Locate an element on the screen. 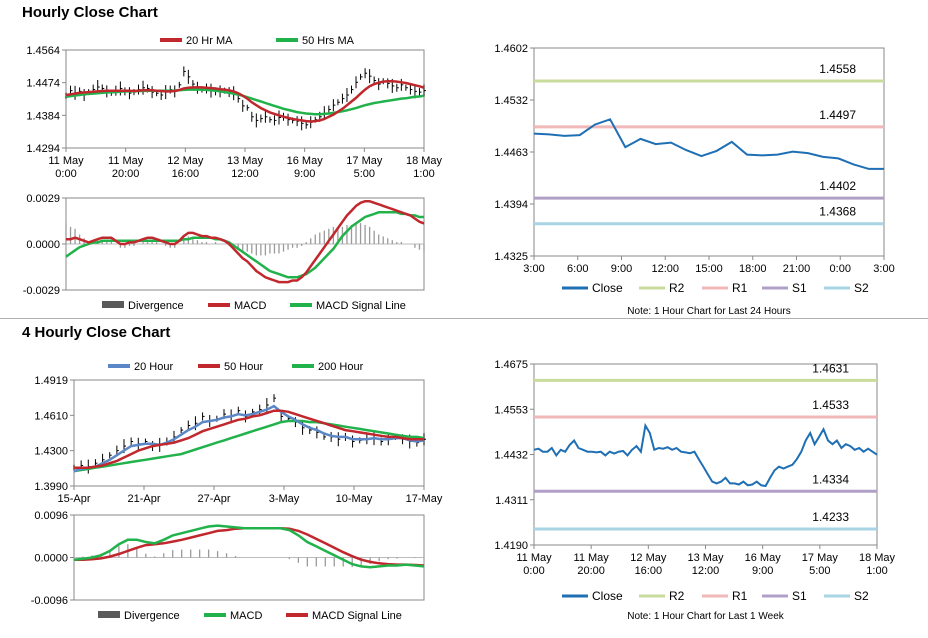 This screenshot has width=928, height=638. 4hourly-macd-legend-label: MACD Signal Line is located at coordinates (357, 616).